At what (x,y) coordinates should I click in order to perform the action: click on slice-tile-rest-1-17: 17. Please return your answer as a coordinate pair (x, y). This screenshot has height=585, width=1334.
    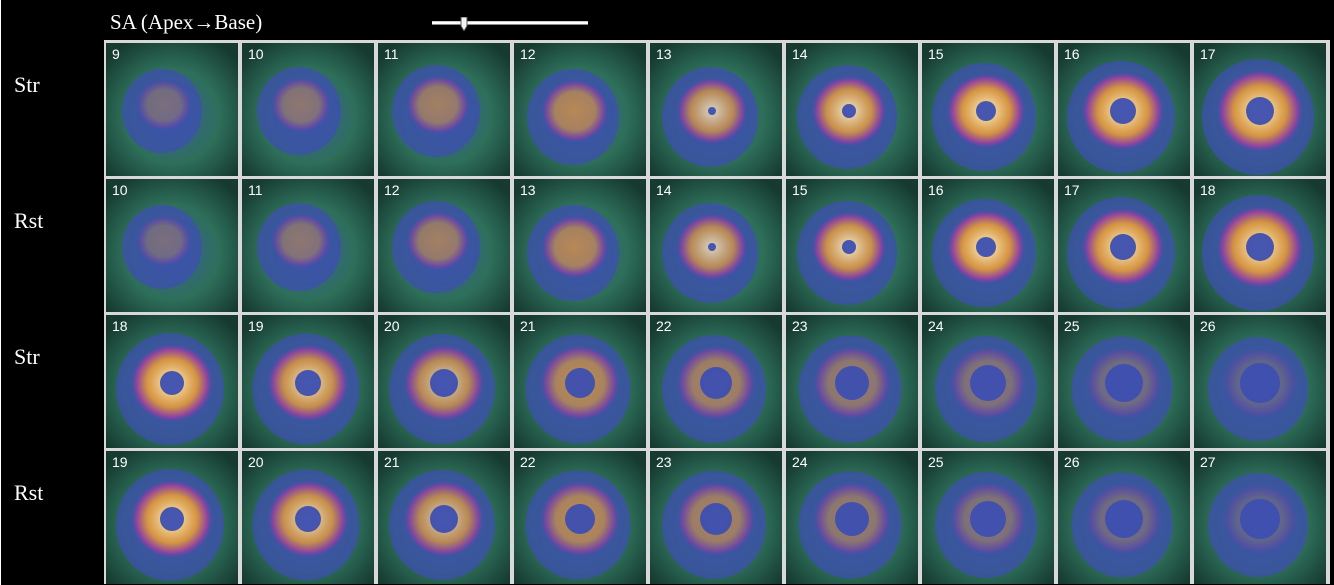
    Looking at the image, I should click on (1124, 245).